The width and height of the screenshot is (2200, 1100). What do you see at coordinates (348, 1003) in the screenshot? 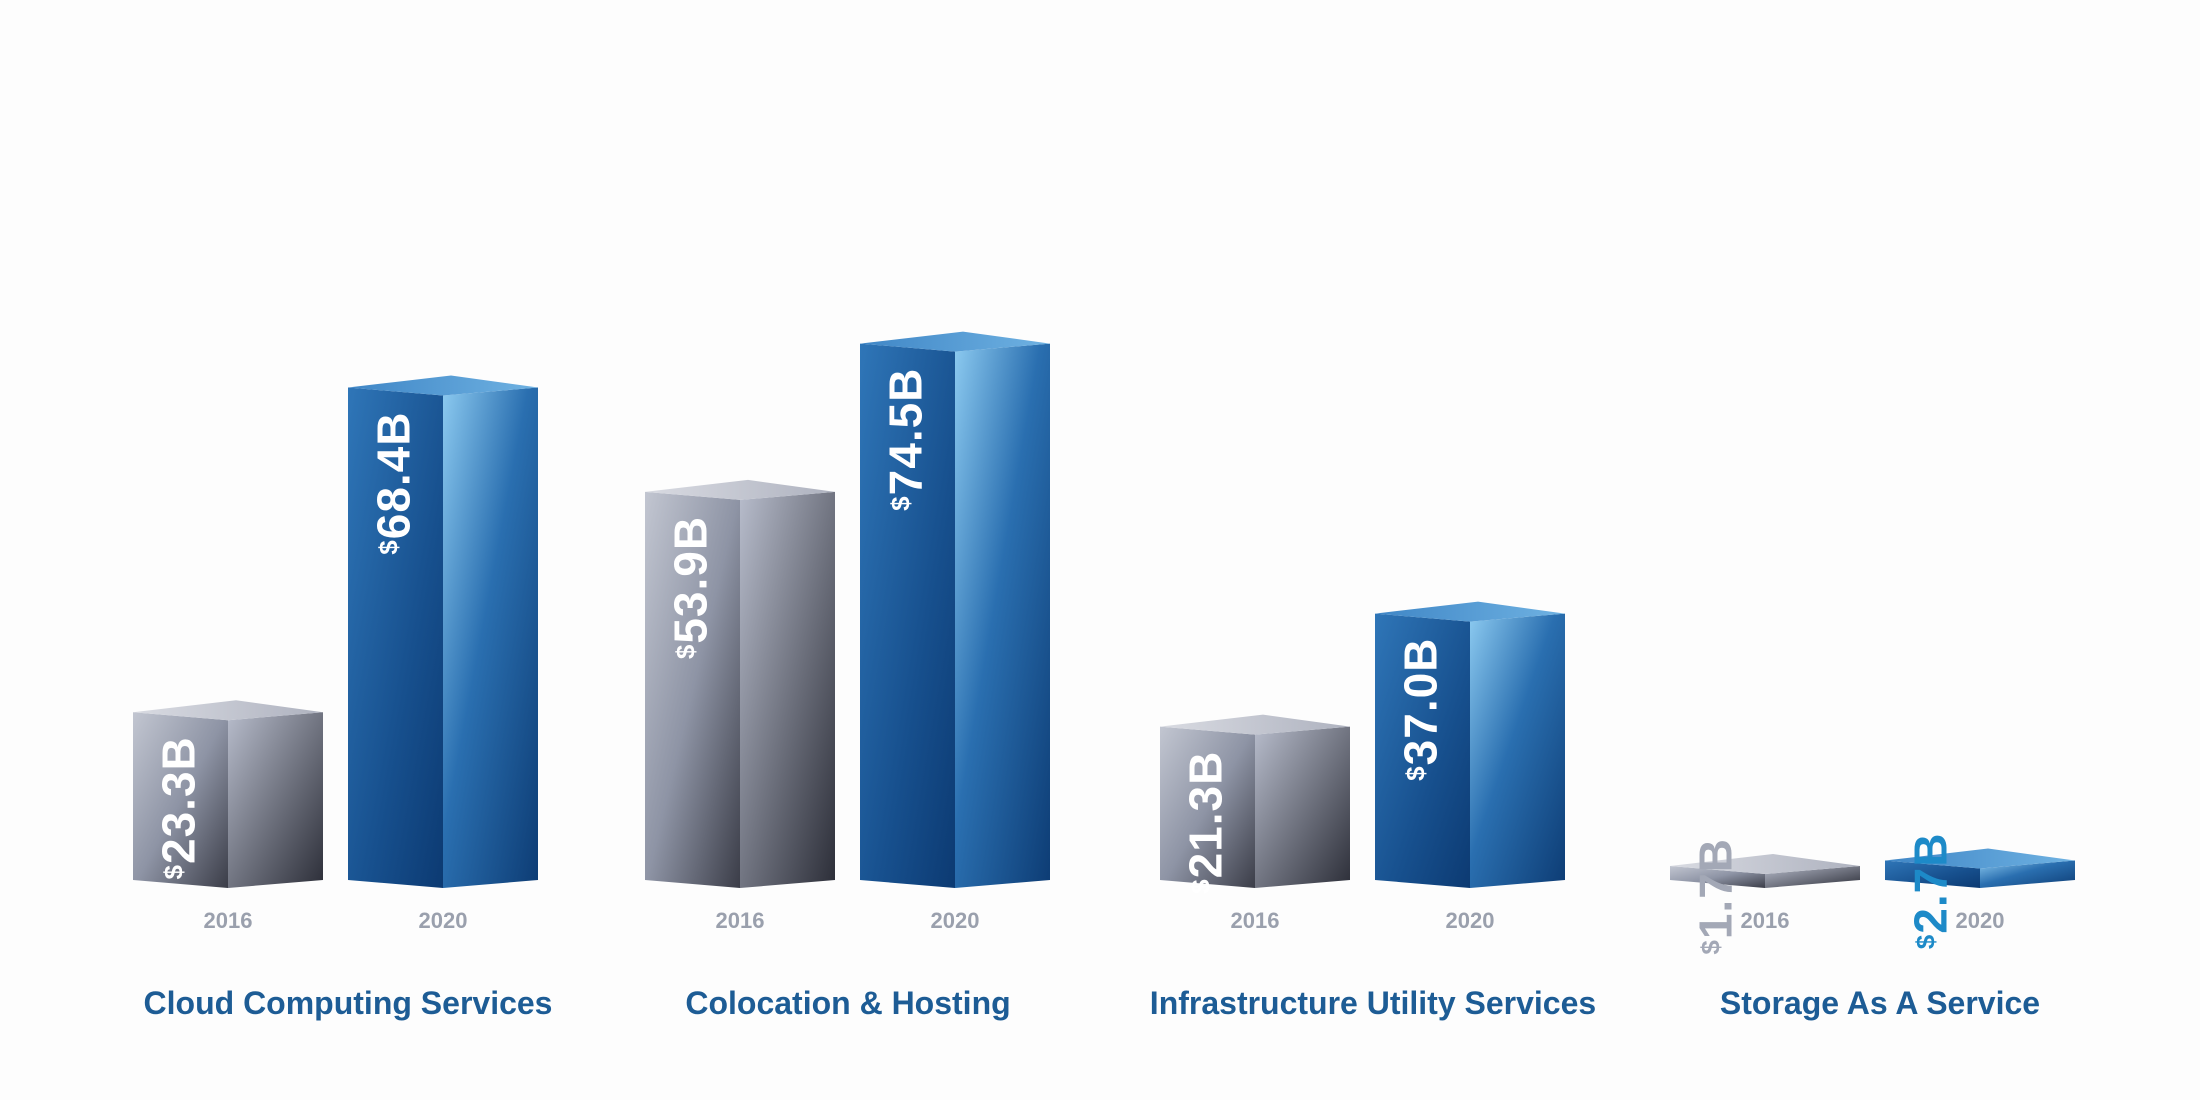
I see `category-label: Cloud Computing Services` at bounding box center [348, 1003].